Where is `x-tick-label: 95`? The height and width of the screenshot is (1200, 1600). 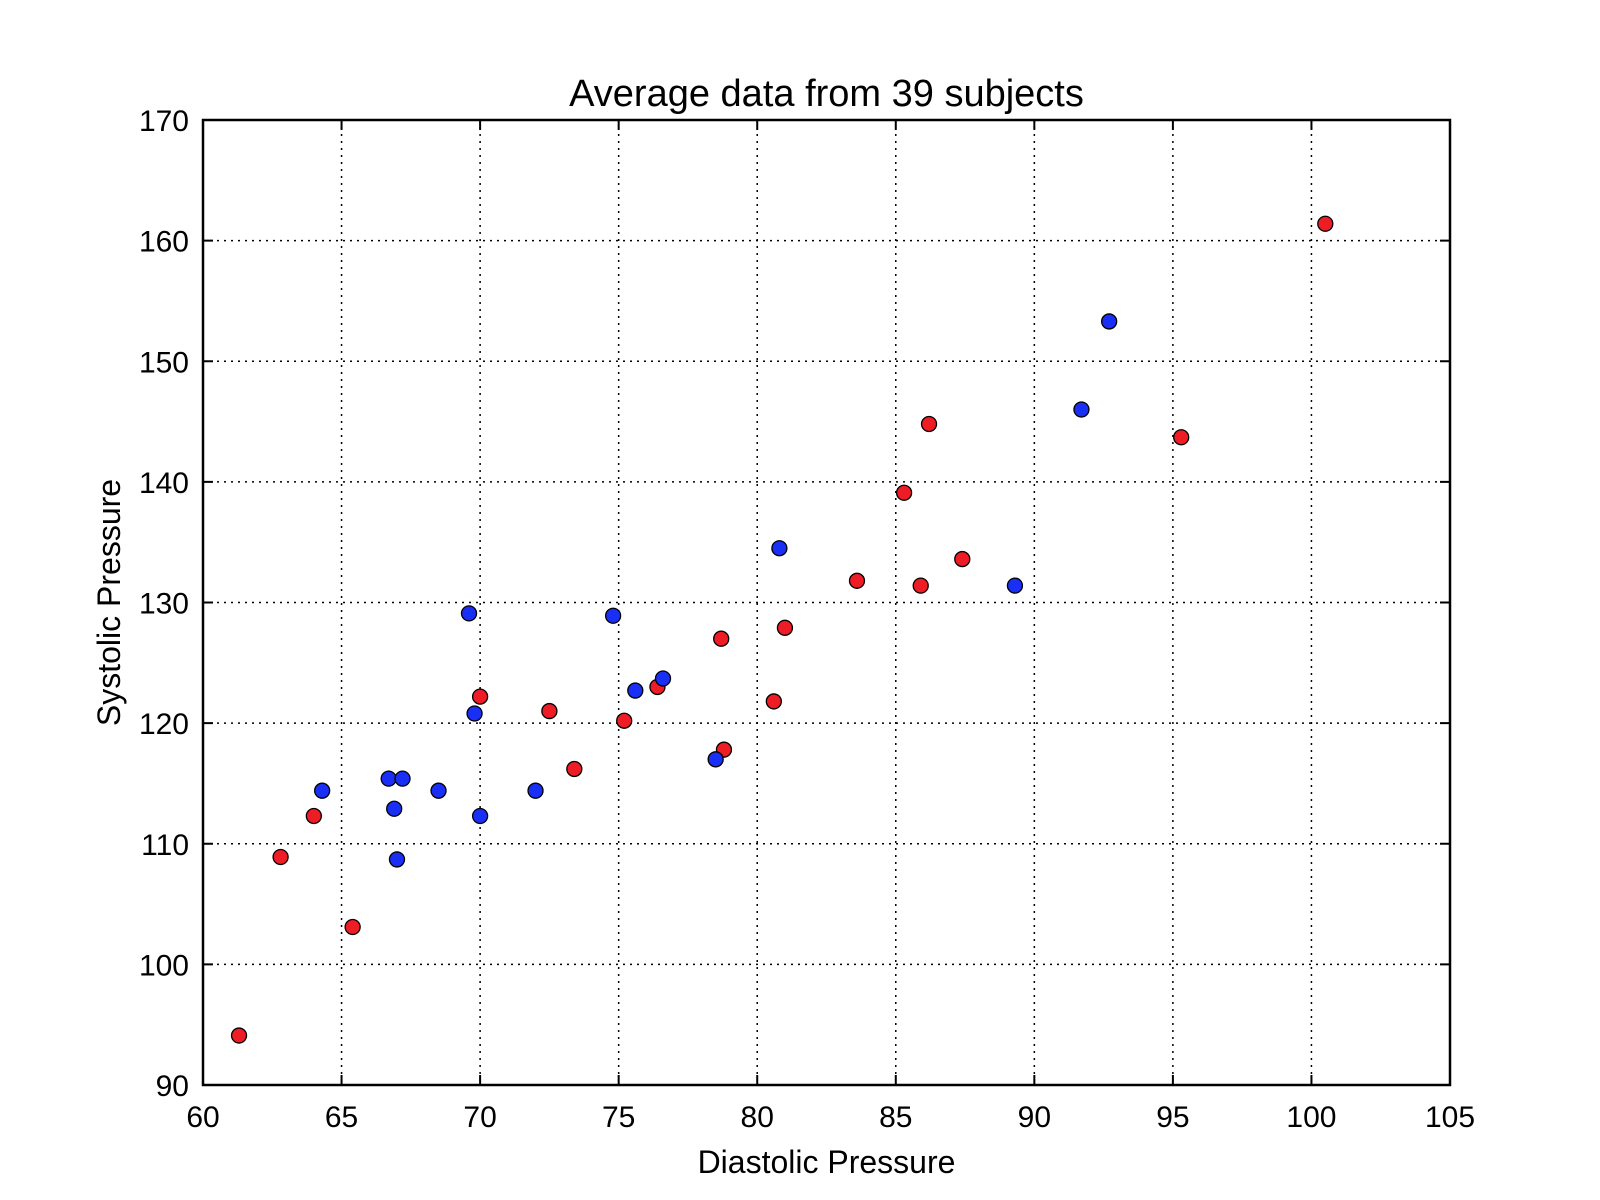 x-tick-label: 95 is located at coordinates (1172, 1117).